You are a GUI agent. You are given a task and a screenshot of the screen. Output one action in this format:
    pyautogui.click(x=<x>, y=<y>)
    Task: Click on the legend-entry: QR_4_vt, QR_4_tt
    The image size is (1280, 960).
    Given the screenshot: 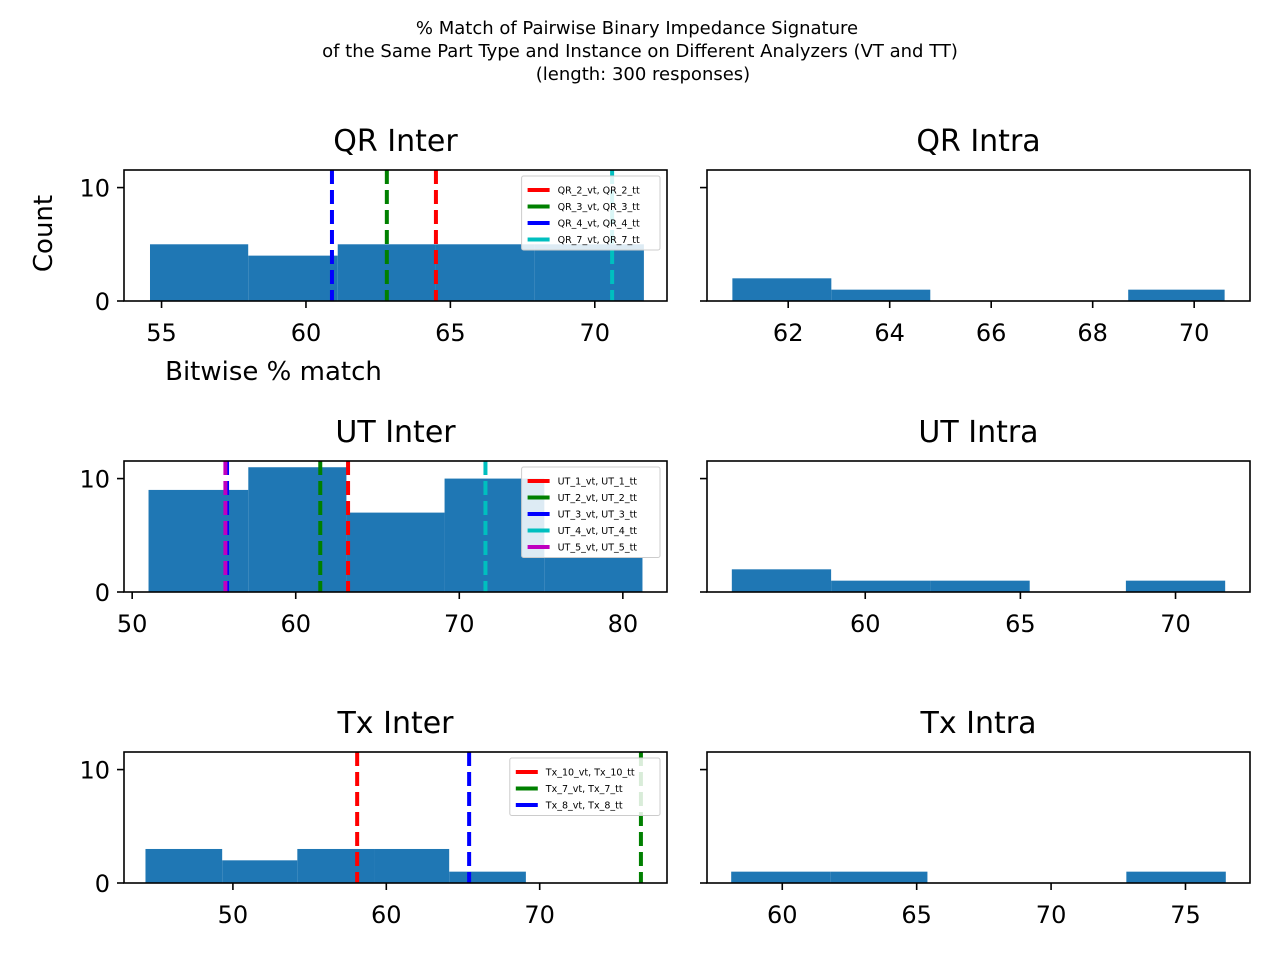 What is the action you would take?
    pyautogui.click(x=599, y=224)
    